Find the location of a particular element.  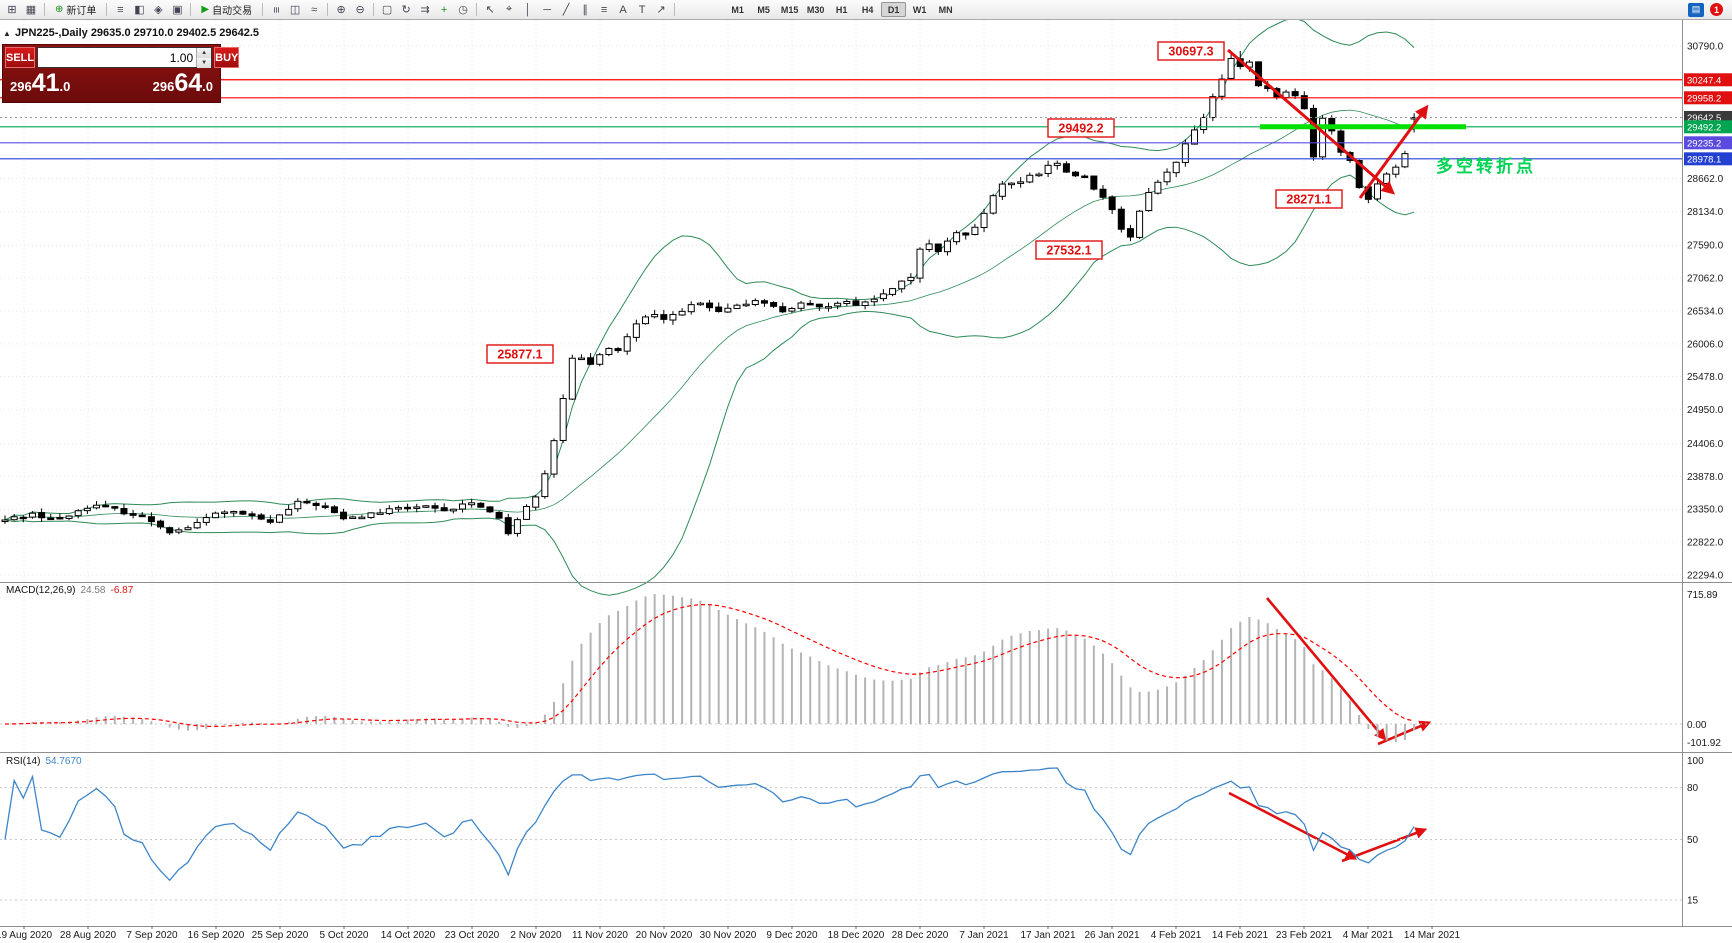

chart-shift-icon: ⇉ is located at coordinates (425, 10).